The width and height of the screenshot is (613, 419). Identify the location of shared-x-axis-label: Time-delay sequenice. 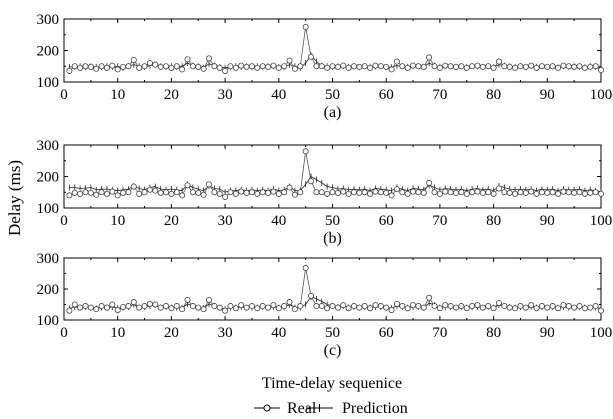
(332, 383).